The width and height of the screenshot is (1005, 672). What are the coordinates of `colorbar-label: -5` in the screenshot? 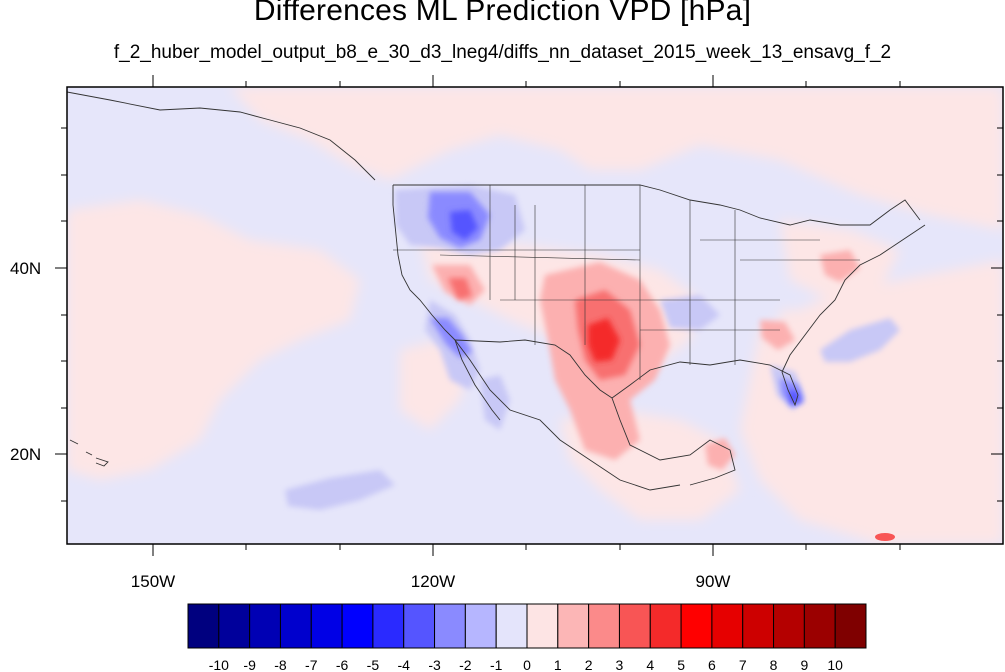 It's located at (373, 664).